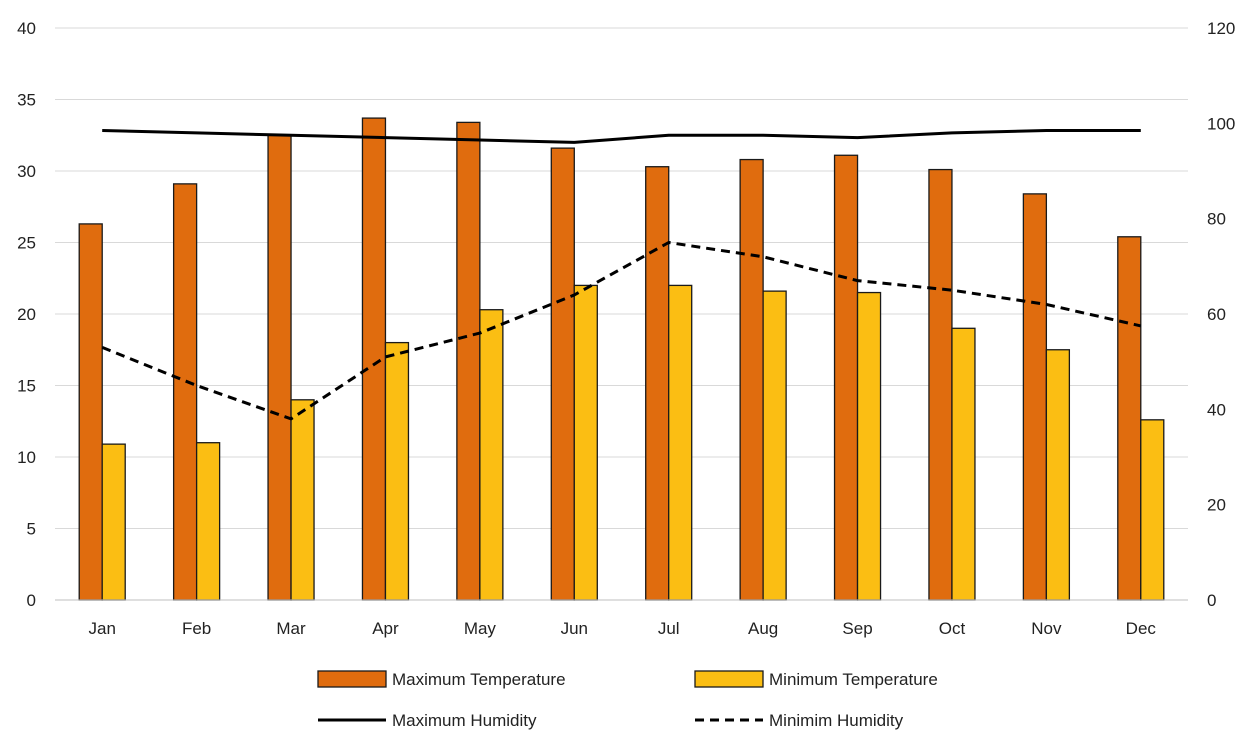 This screenshot has width=1242, height=733. Describe the element at coordinates (622, 628) in the screenshot. I see `x-axis-ticks: Jan Feb Mar Apr May Jun Jul Aug Sep Oct Nov Dec` at that location.